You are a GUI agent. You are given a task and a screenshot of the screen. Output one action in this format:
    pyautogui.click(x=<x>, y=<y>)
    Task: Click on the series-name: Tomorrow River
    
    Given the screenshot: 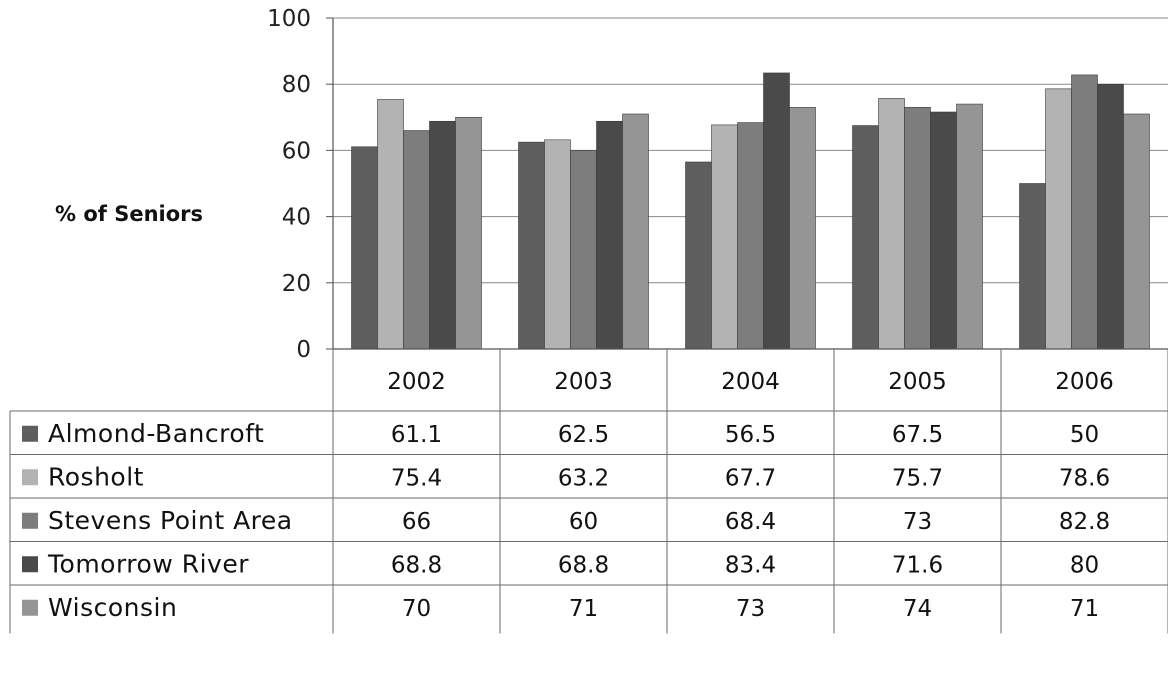 What is the action you would take?
    pyautogui.click(x=148, y=563)
    